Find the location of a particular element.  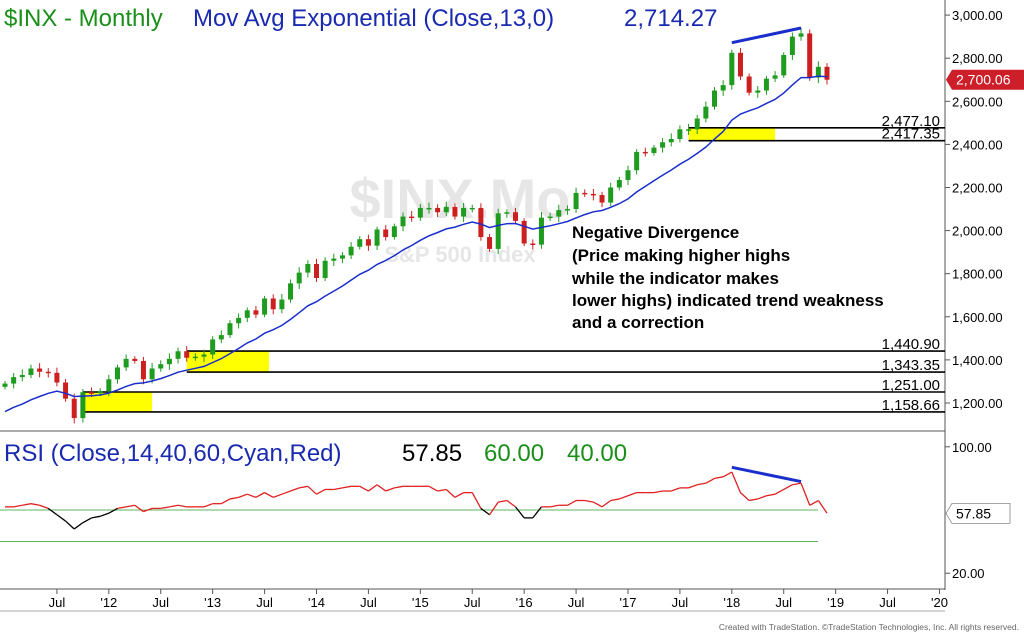

rsi-tick-label-0: 20.00 is located at coordinates (968, 573).